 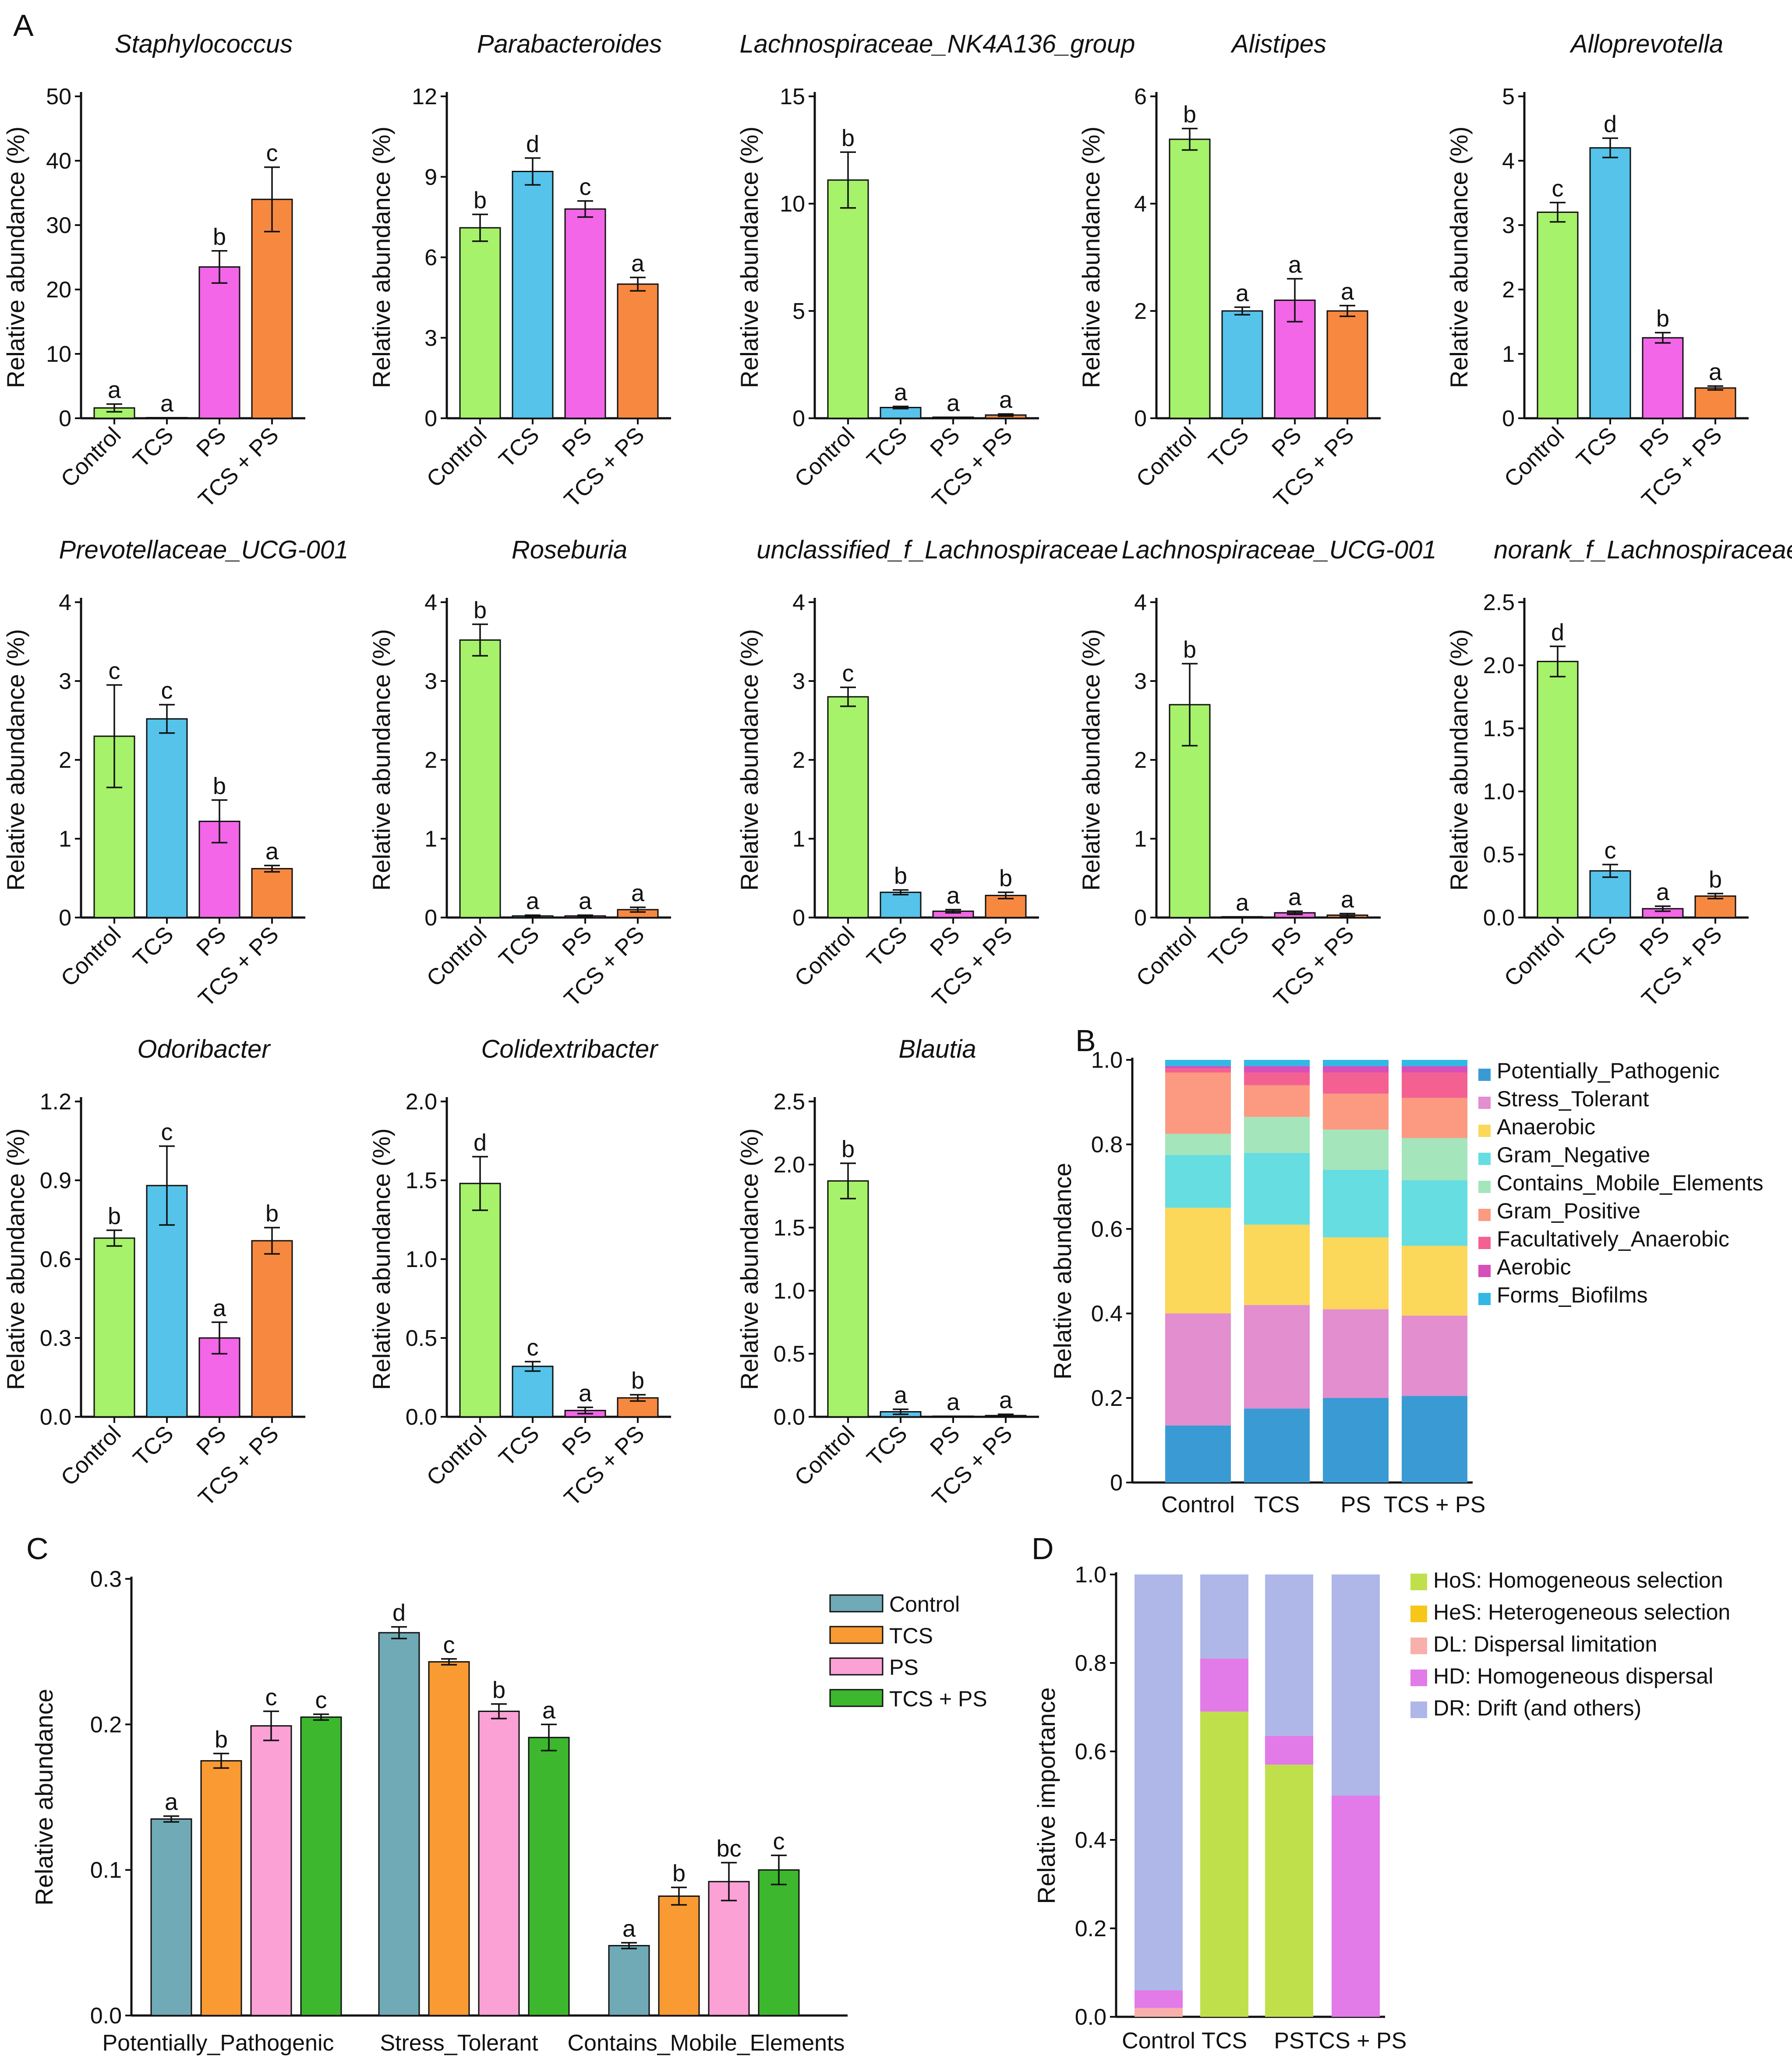 I want to click on legend-label: HoS: Homogeneous selection, so click(x=1578, y=1580).